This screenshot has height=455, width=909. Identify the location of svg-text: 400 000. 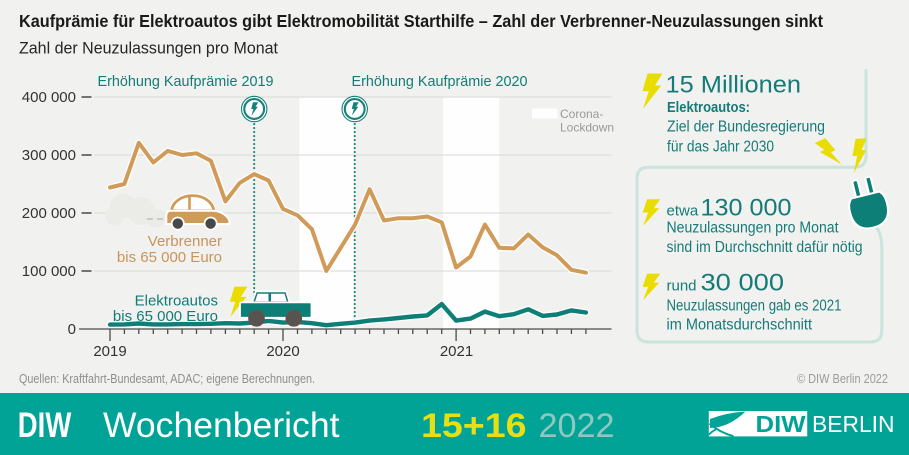
(49, 97).